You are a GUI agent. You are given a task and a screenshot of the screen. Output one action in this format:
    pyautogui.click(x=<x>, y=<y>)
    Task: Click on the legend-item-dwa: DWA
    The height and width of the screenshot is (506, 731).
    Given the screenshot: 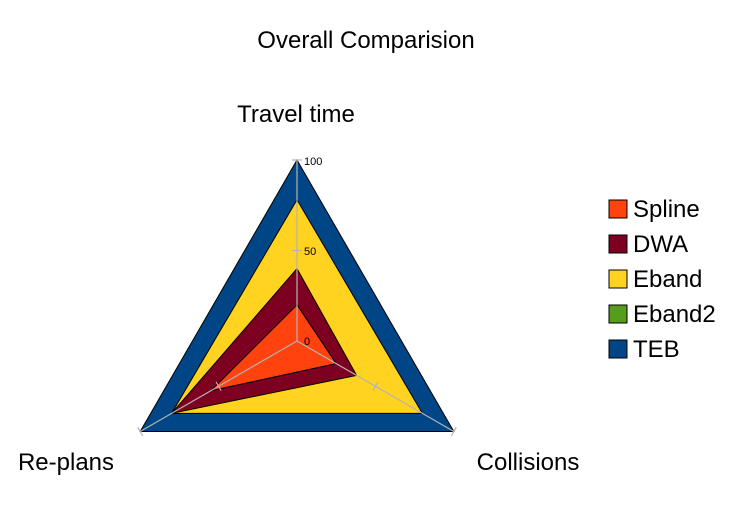 What is the action you would take?
    pyautogui.click(x=648, y=244)
    